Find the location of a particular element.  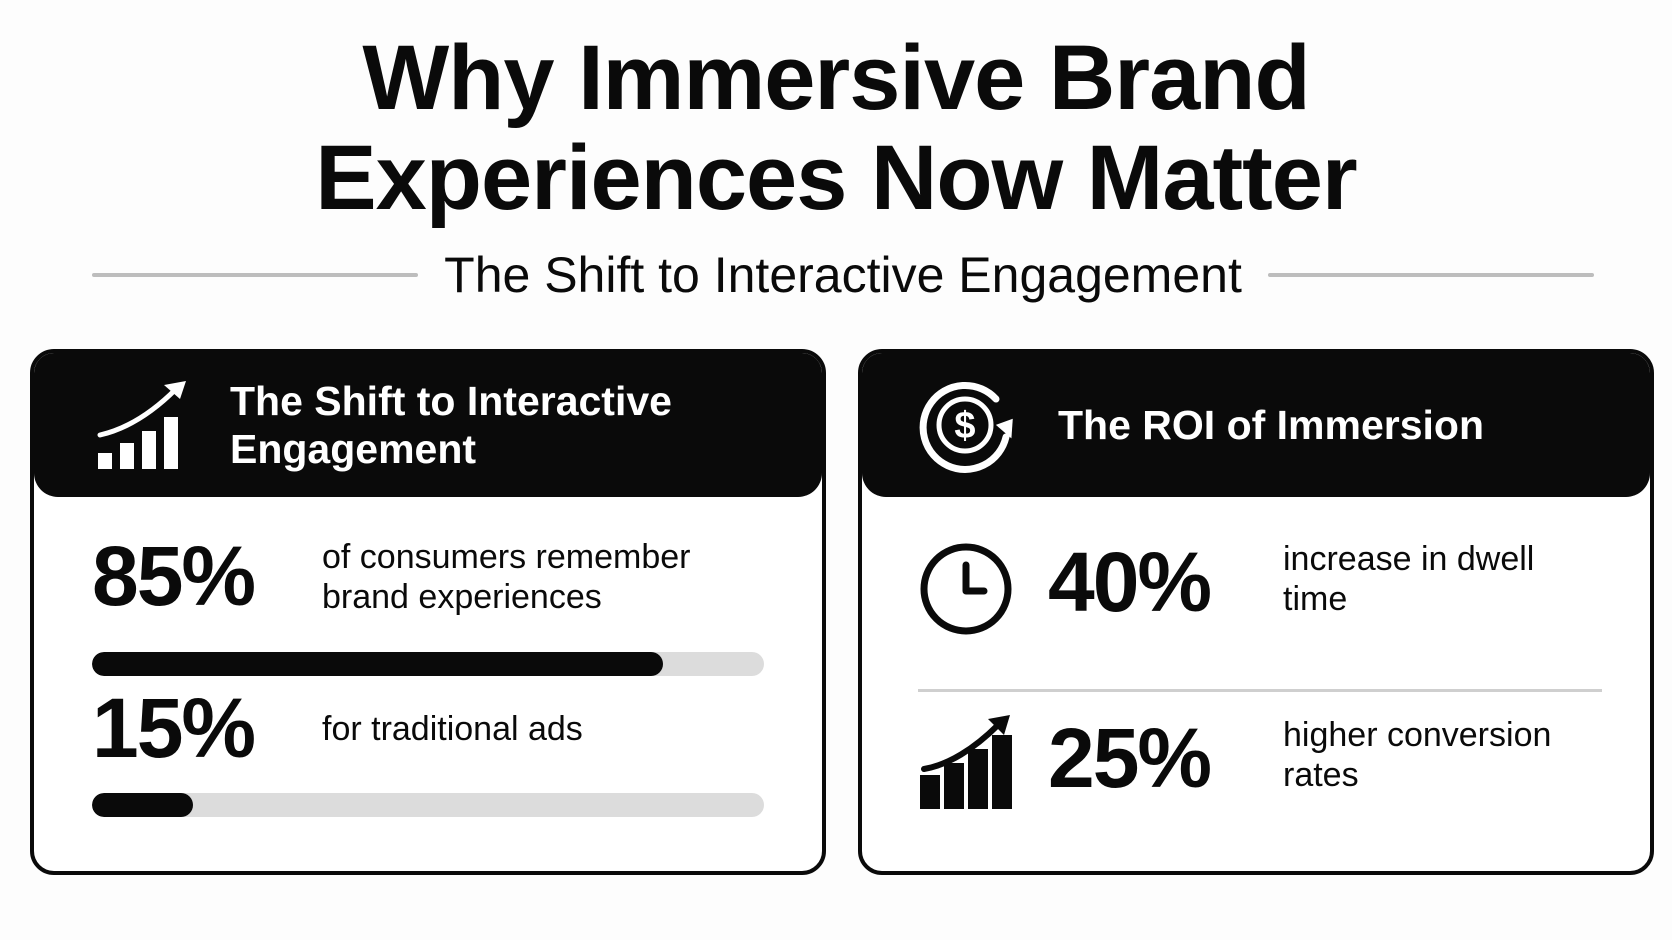

stat-divider is located at coordinates (1260, 690).